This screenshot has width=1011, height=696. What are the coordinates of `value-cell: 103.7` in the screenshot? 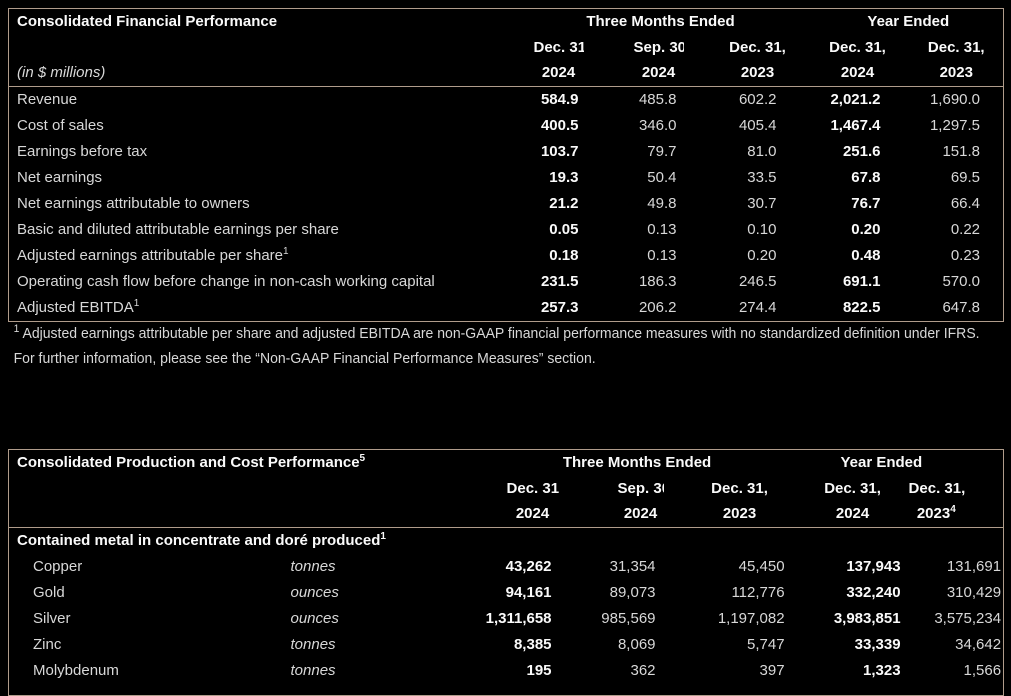 It's located at (559, 151).